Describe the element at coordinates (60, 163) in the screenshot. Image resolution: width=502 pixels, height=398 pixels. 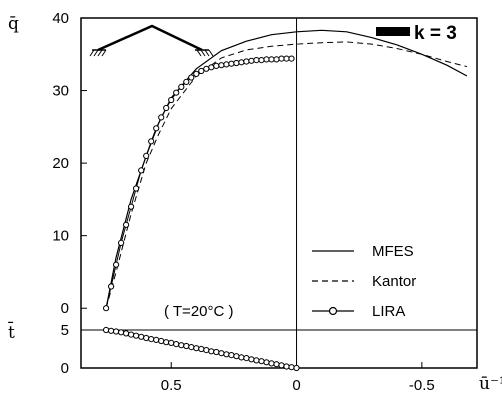
I see `y-tick-label-upper-2: 20` at that location.